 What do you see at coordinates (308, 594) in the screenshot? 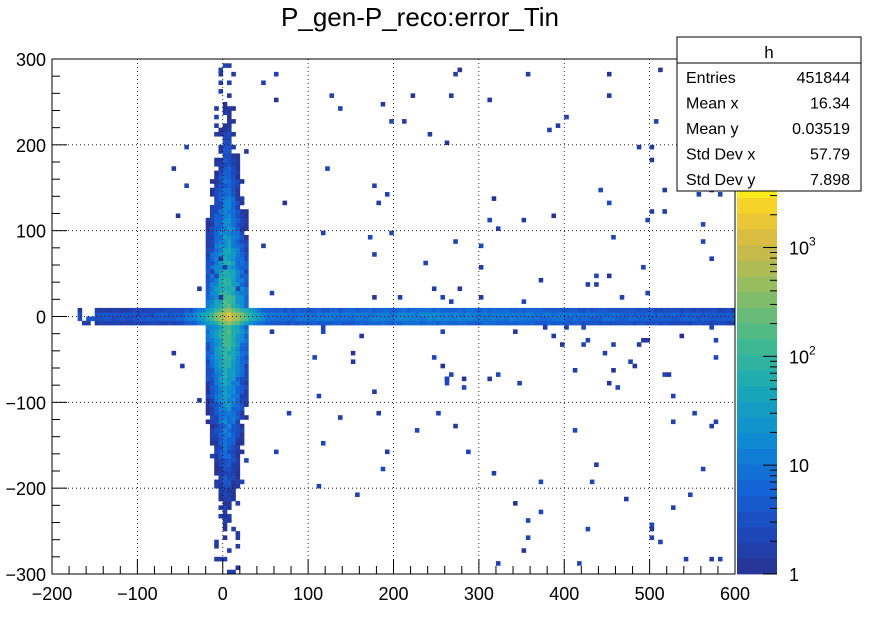
I see `x-tick-label: 100` at bounding box center [308, 594].